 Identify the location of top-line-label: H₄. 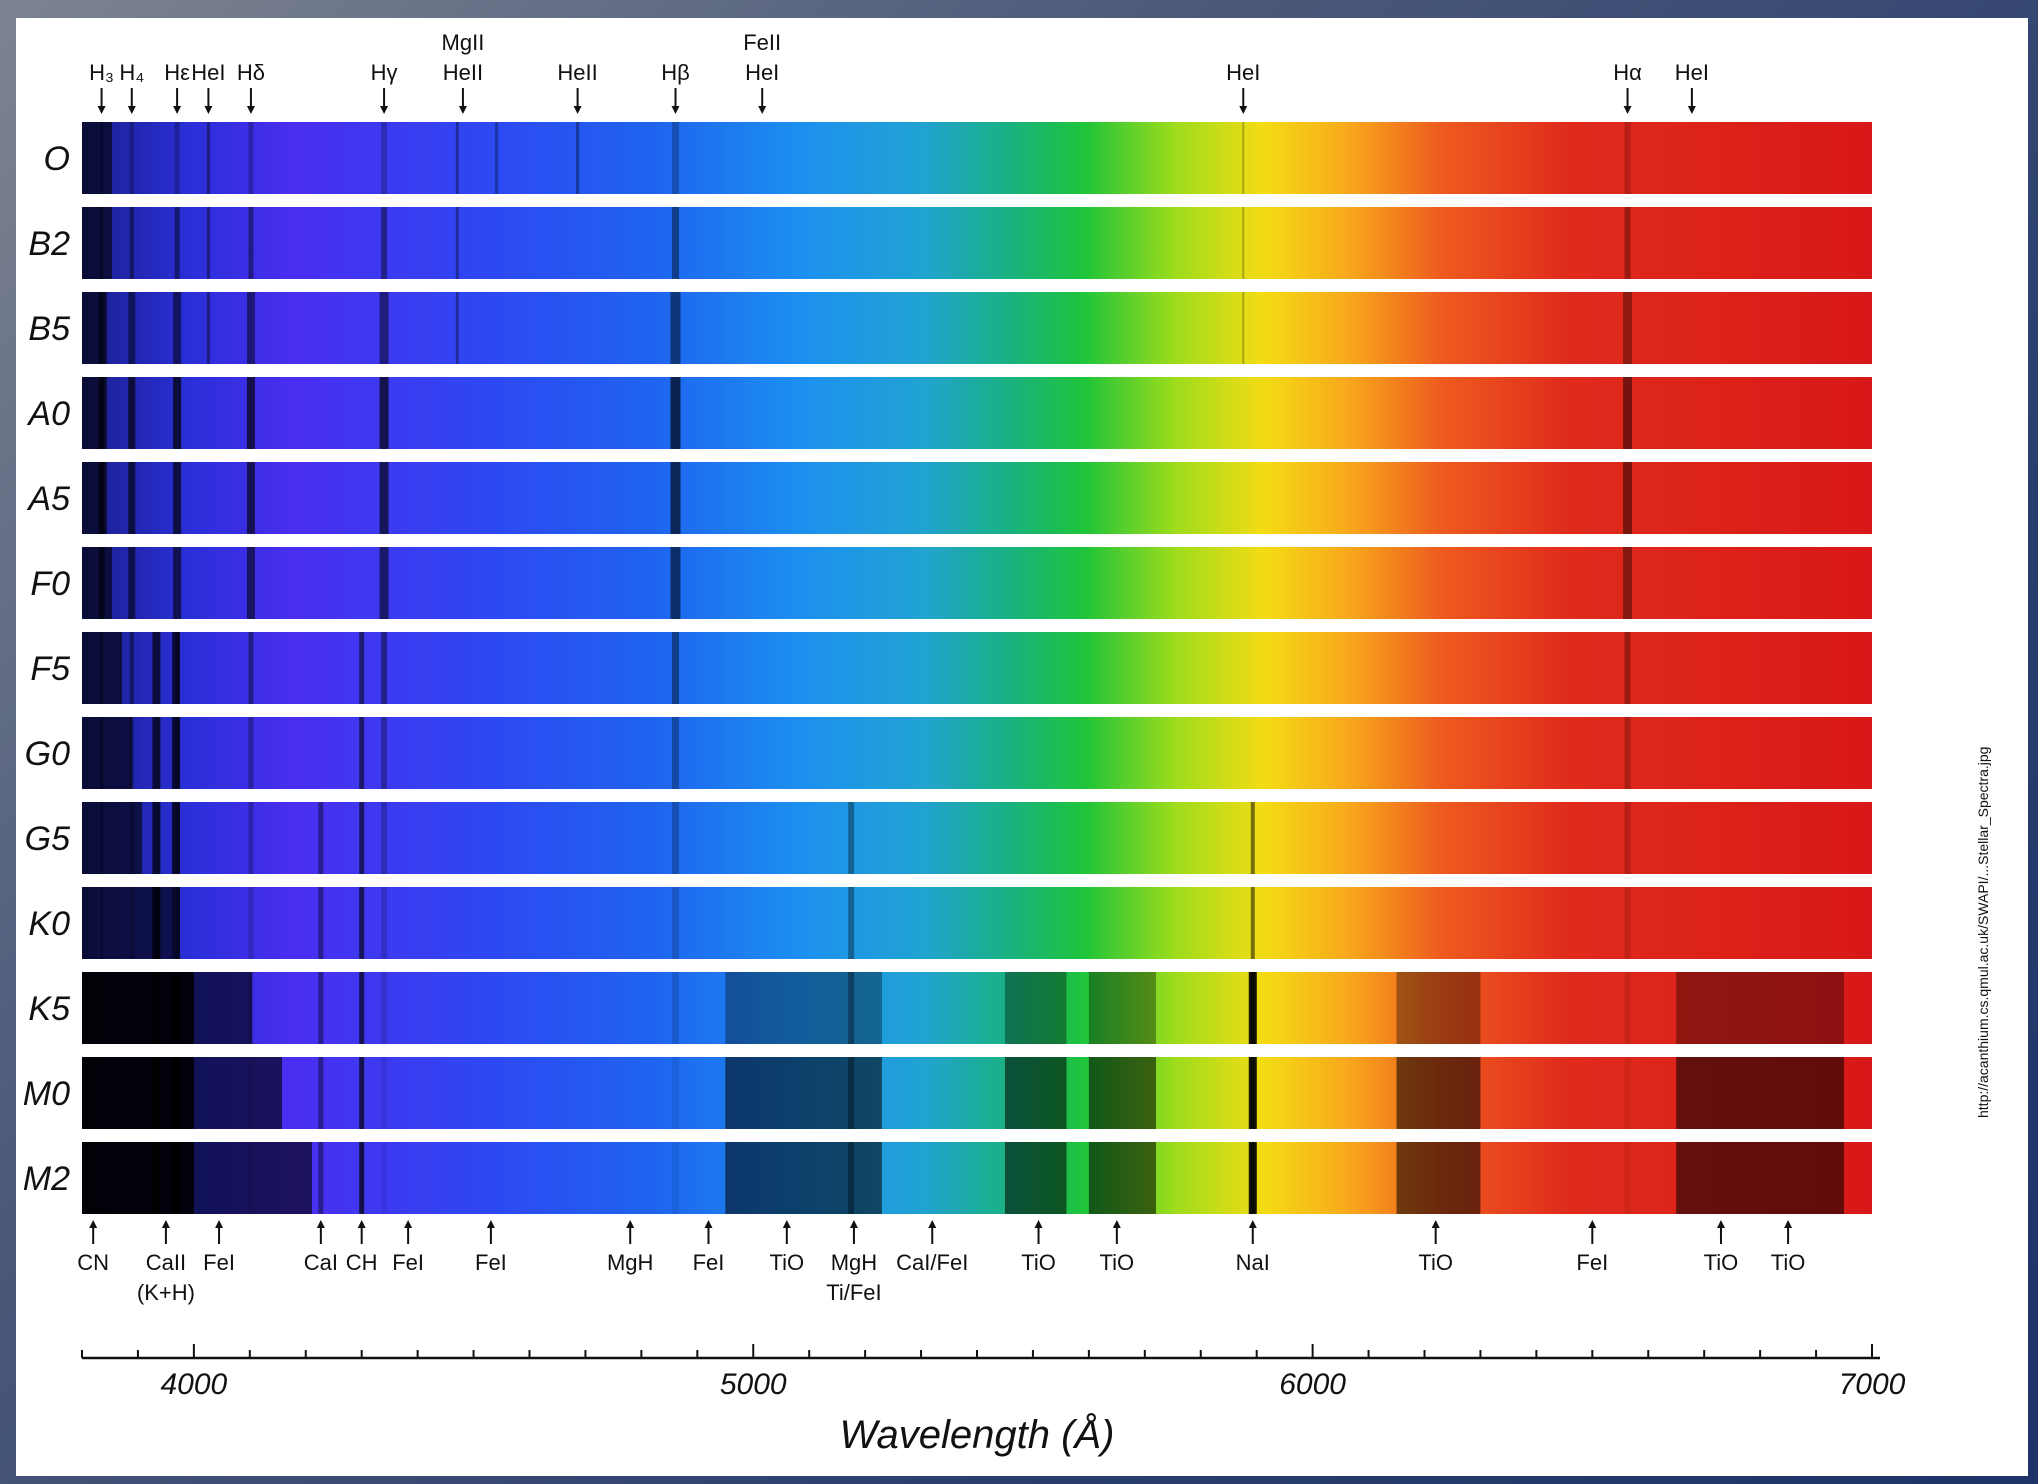
(131, 72).